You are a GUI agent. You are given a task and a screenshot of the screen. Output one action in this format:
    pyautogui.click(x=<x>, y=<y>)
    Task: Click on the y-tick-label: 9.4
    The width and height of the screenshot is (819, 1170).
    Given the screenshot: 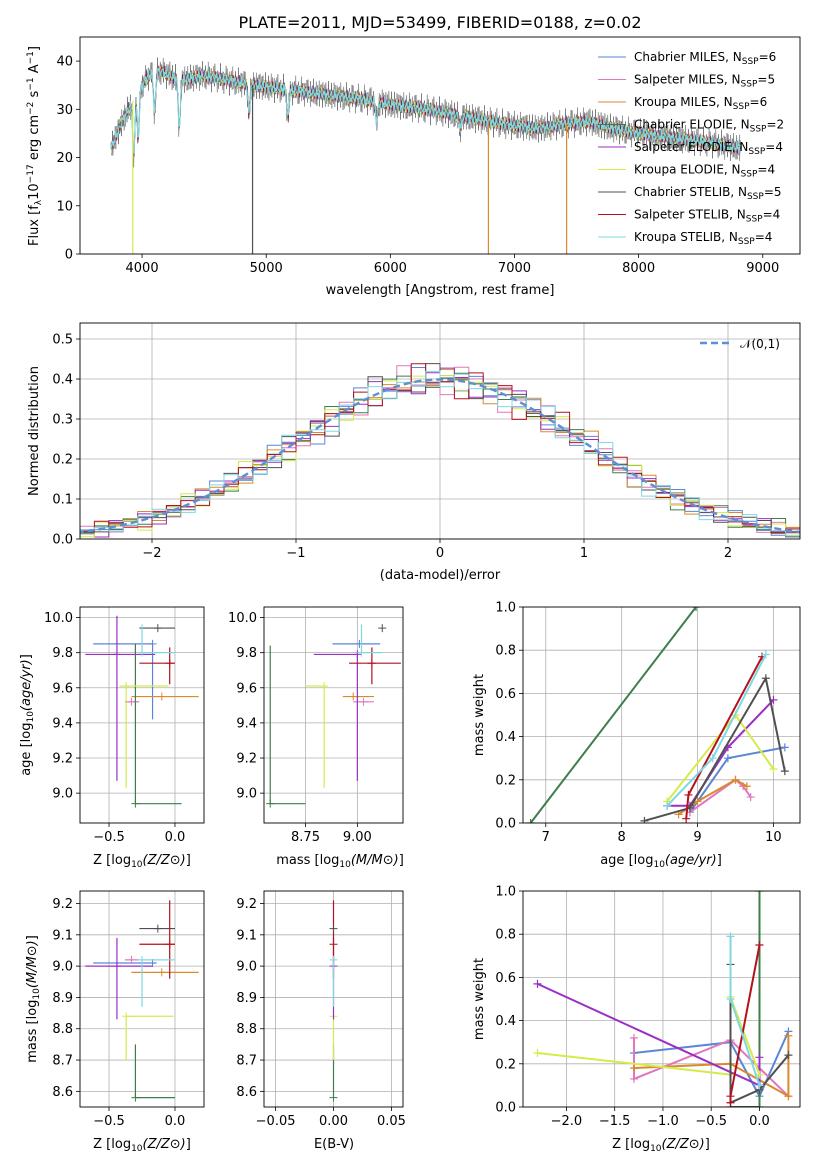 What is the action you would take?
    pyautogui.click(x=246, y=723)
    